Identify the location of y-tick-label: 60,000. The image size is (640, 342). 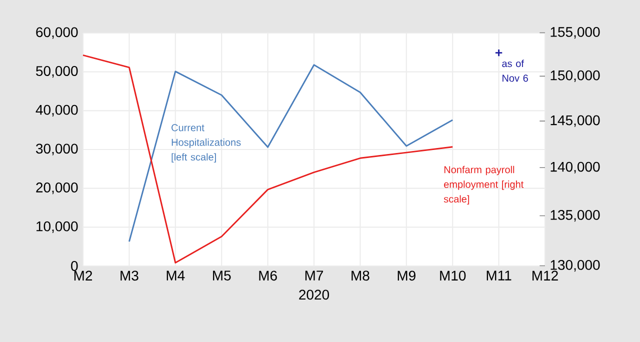
(57, 33).